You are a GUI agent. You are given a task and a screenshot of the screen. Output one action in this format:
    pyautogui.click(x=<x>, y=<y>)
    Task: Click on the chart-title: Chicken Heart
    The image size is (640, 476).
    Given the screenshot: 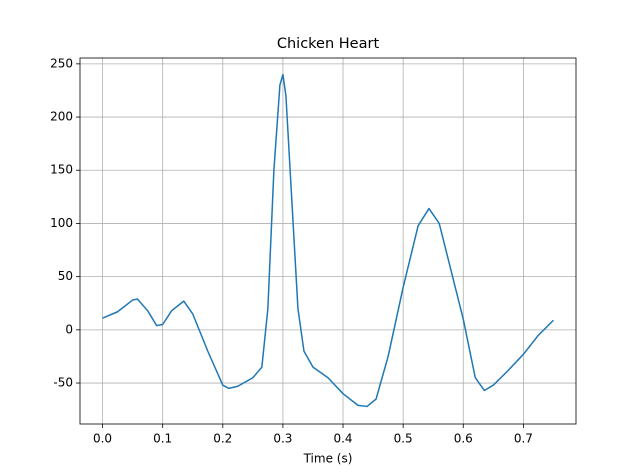 What is the action you would take?
    pyautogui.click(x=328, y=44)
    